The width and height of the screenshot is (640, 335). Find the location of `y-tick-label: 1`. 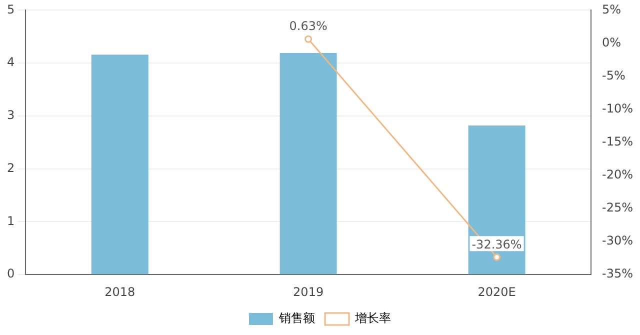

y-tick-label: 1 is located at coordinates (10, 221).